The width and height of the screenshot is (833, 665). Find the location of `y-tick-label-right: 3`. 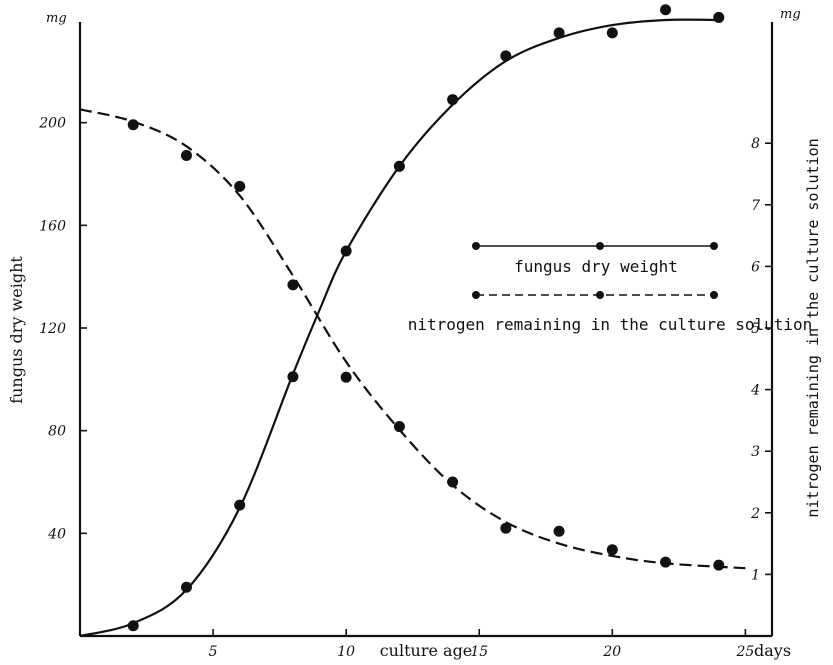

y-tick-label-right: 3 is located at coordinates (755, 452).